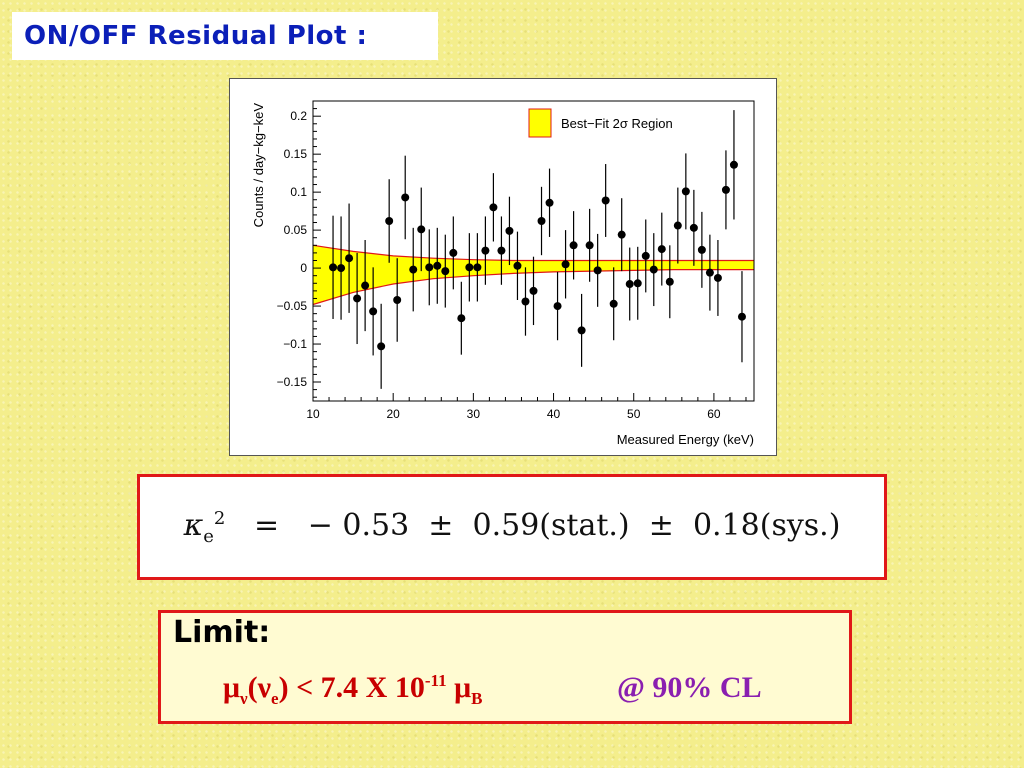 The height and width of the screenshot is (768, 1024). Describe the element at coordinates (252, 687) in the screenshot. I see `paren-open: (` at that location.